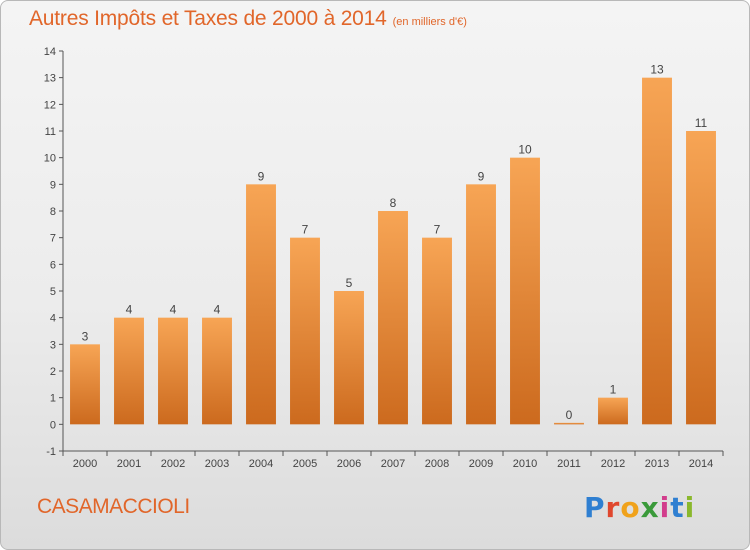 Image resolution: width=750 pixels, height=550 pixels. Describe the element at coordinates (85, 464) in the screenshot. I see `x-tick-label: 2000` at that location.